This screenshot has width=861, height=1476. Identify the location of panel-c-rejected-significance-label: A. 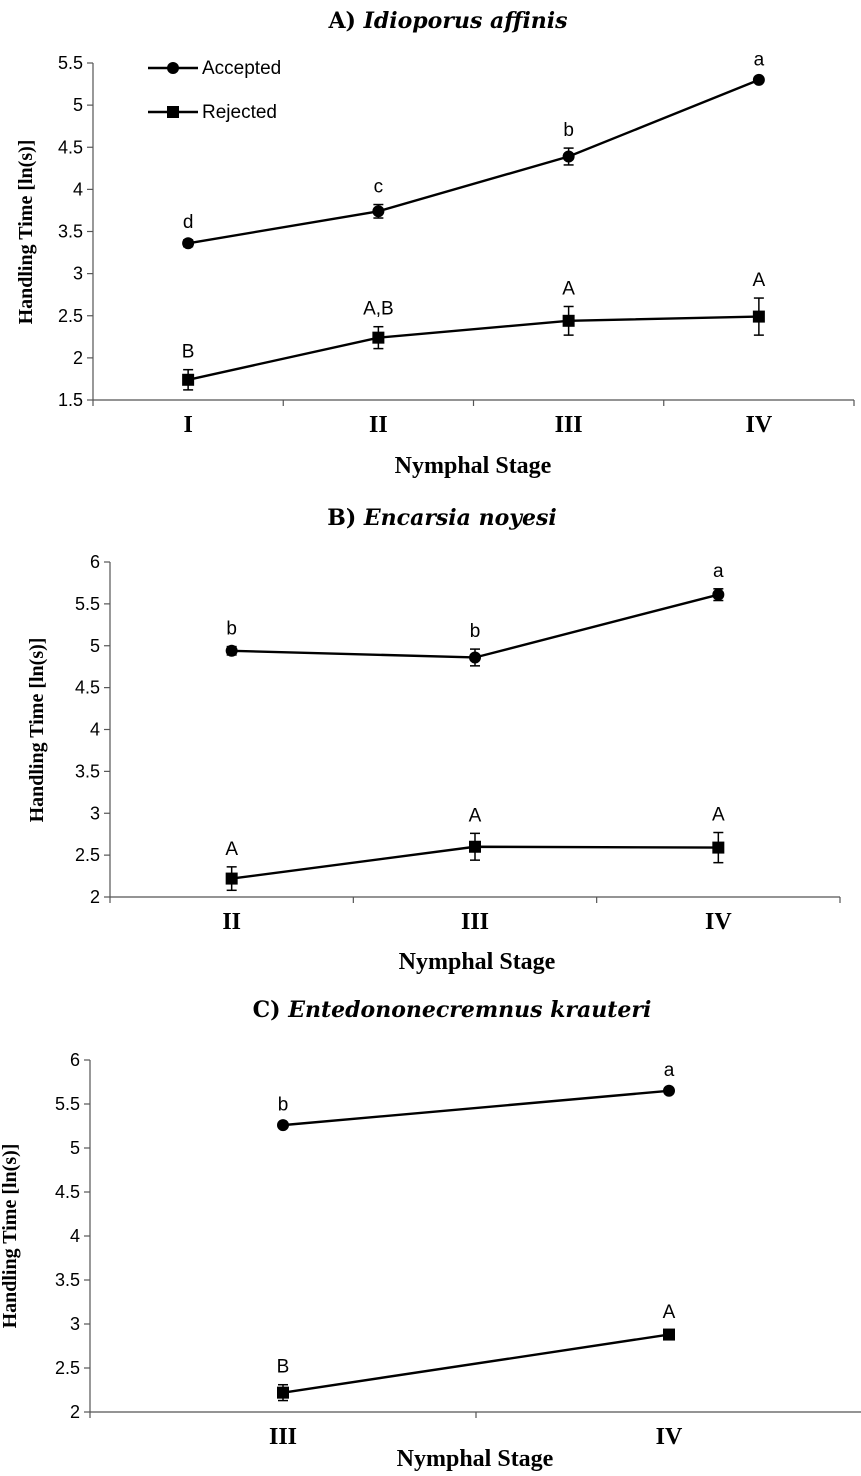
(669, 1312).